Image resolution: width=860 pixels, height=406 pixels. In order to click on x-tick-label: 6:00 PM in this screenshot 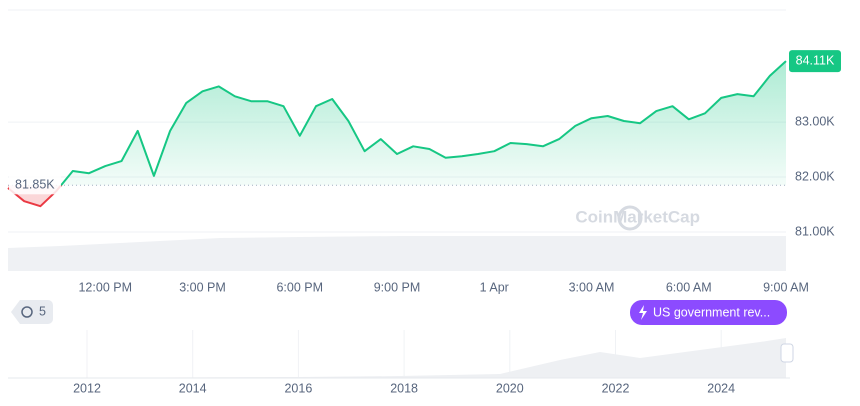, I will do `click(299, 287)`.